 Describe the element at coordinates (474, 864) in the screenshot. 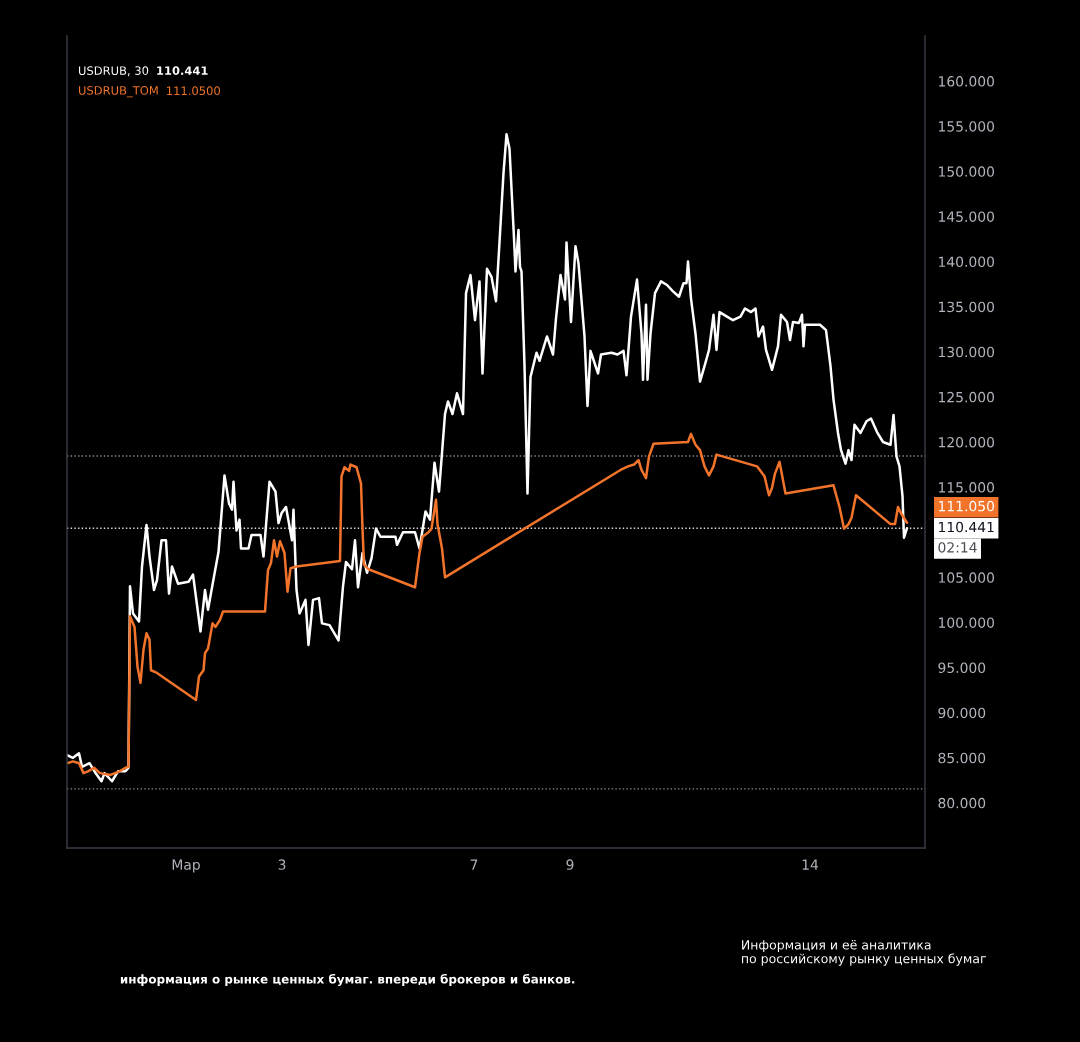

I see `x-tick-label: 7` at that location.